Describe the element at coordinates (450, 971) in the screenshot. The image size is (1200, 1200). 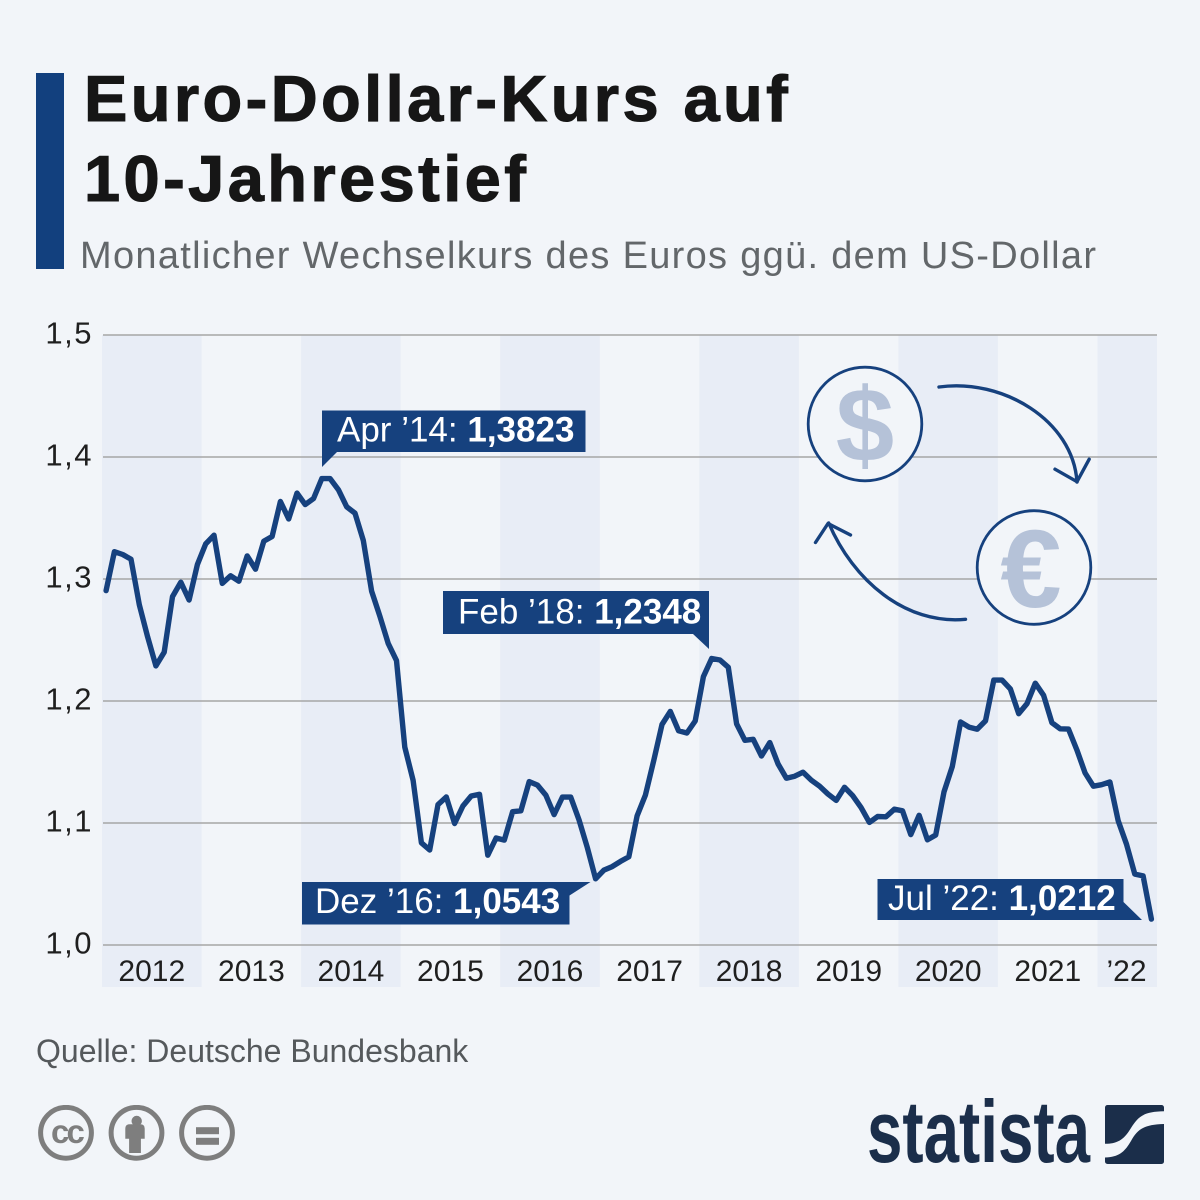
I see `svg-text: 2015` at that location.